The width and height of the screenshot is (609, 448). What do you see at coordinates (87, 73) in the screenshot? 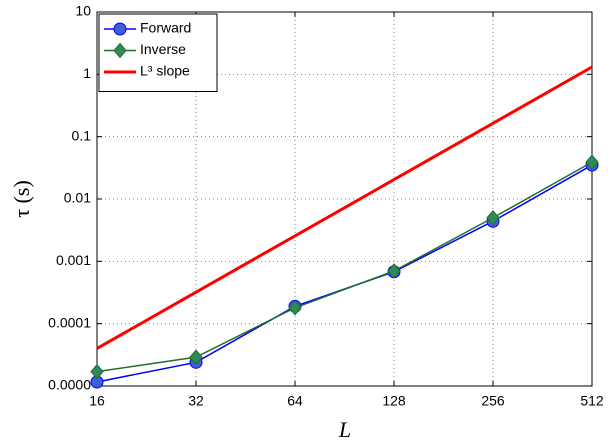
I see `y-tick-label: 1` at bounding box center [87, 73].